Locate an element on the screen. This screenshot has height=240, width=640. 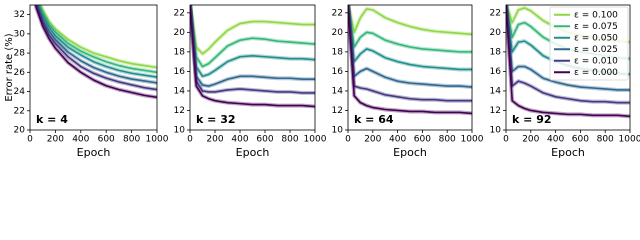
legend-label: ε = 0.100 is located at coordinates (596, 15).